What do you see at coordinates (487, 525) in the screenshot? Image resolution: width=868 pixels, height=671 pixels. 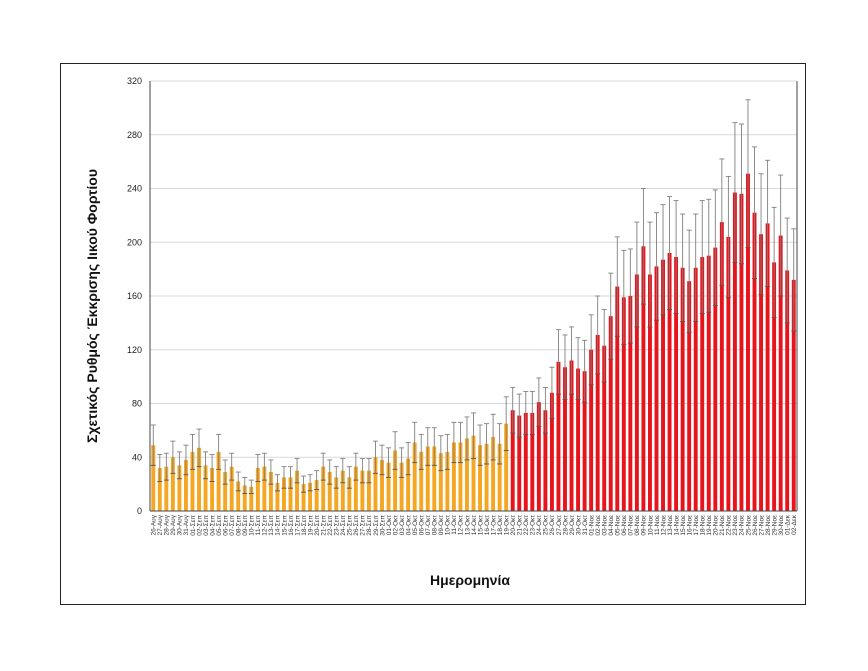 I see `x-tick-label: 16-Οκτ` at bounding box center [487, 525].